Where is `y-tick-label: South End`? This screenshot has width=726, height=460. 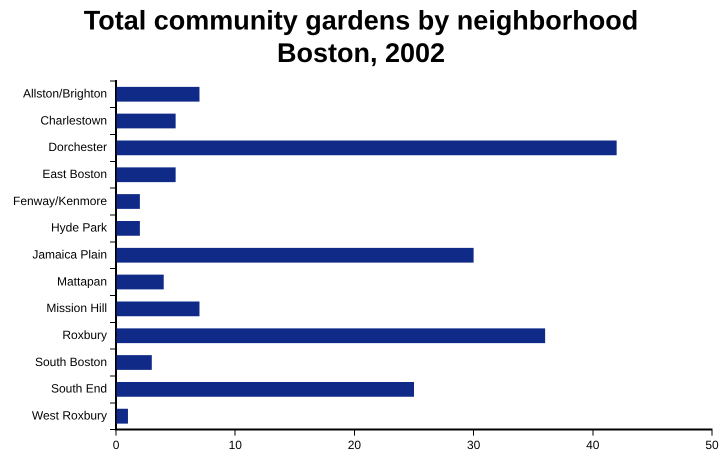 y-tick-label: South End is located at coordinates (79, 389).